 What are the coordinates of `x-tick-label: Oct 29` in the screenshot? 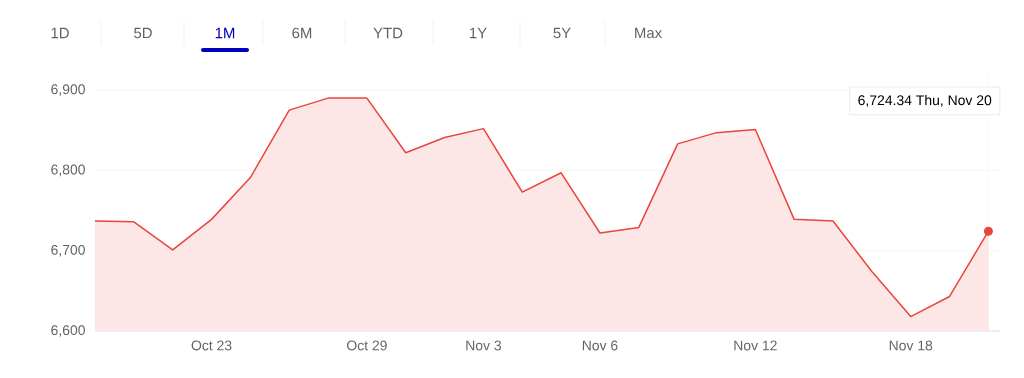 It's located at (367, 345).